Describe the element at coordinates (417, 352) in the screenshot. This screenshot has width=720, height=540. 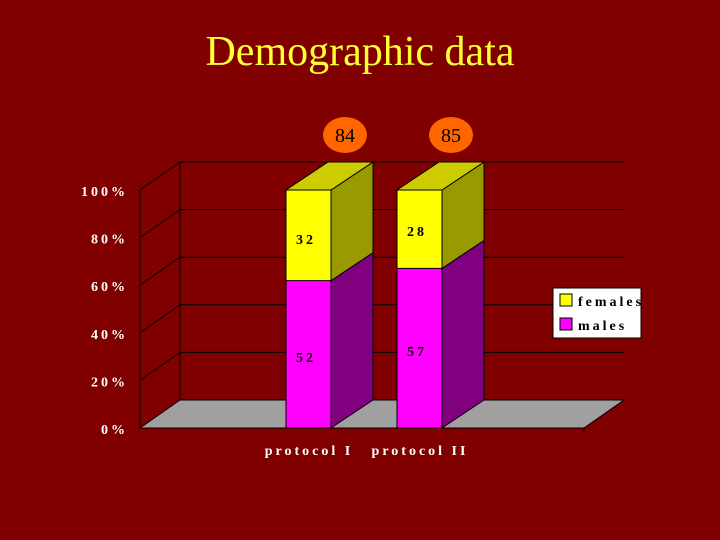
I see `data-label-males: 57` at that location.